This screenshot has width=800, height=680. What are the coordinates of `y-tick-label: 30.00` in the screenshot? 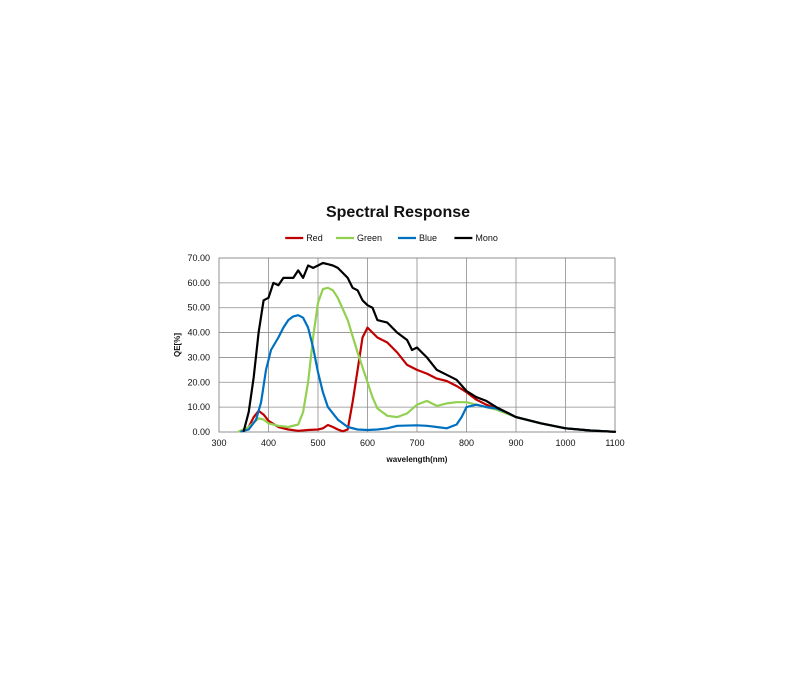 It's located at (198, 357).